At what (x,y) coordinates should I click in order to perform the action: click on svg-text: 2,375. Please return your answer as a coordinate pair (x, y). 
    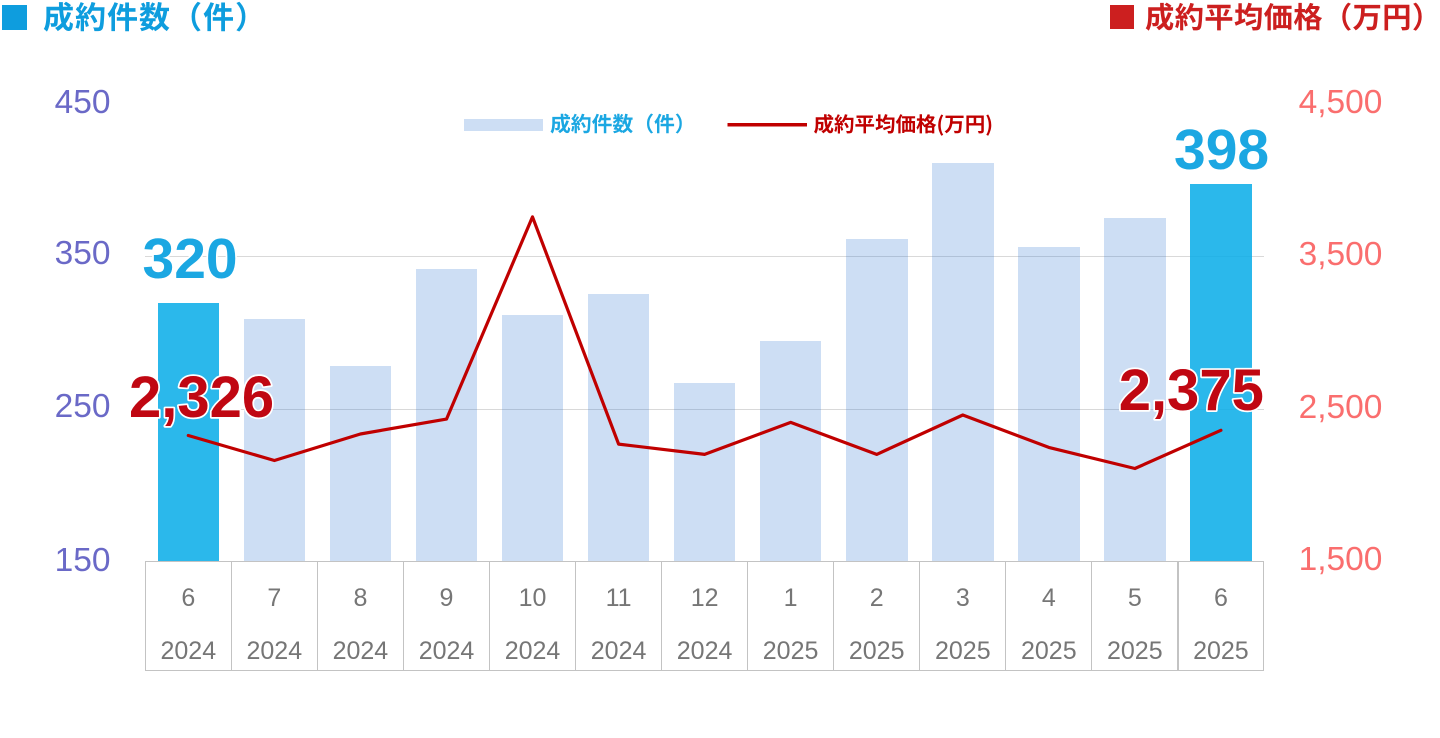
    Looking at the image, I should click on (1191, 390).